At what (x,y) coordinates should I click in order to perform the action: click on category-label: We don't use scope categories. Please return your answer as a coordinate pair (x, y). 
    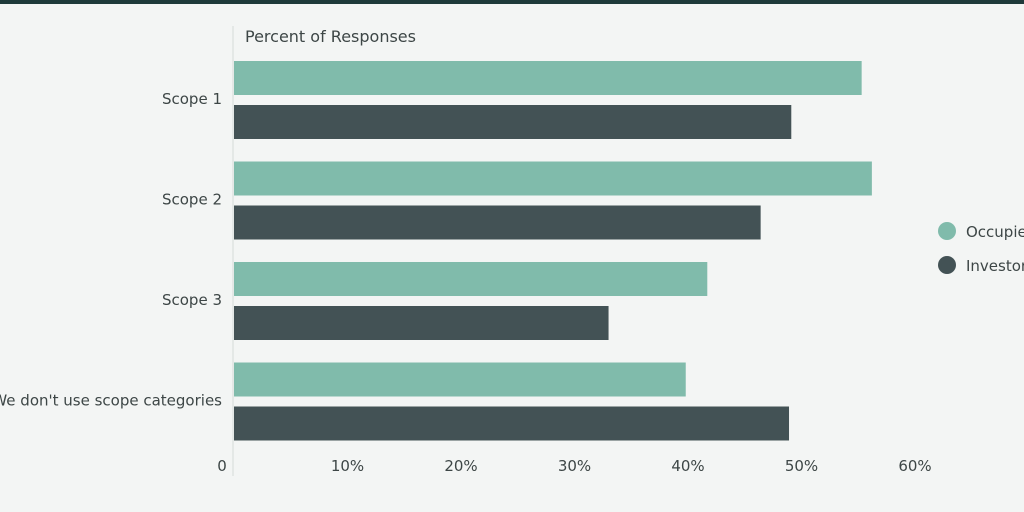
    Looking at the image, I should click on (111, 401).